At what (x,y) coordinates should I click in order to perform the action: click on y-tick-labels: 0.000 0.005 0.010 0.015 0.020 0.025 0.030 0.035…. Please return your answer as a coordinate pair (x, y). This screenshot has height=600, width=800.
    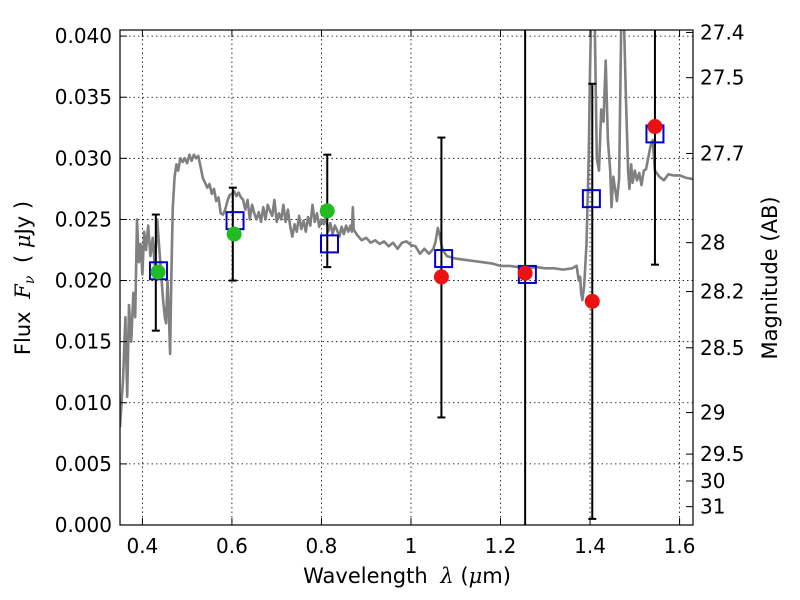
    Looking at the image, I should click on (83, 280).